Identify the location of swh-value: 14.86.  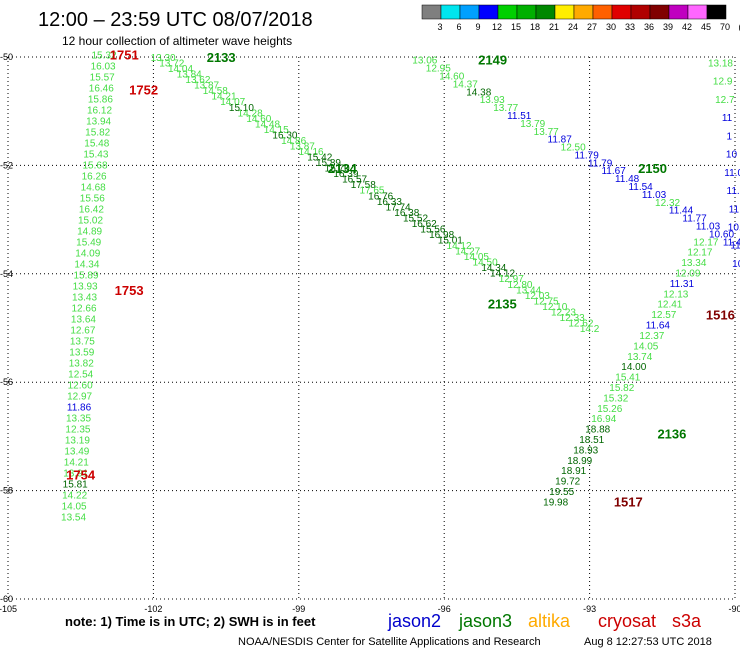
(293, 141).